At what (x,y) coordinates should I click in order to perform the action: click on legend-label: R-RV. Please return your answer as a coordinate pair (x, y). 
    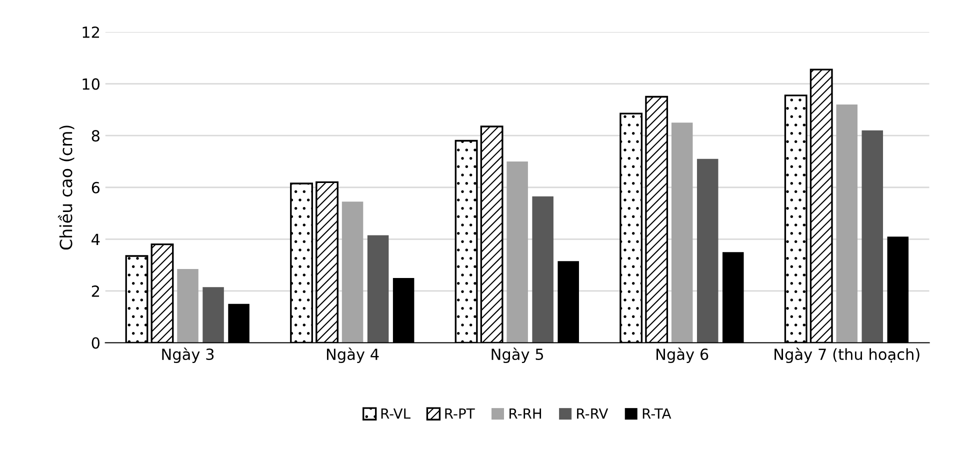
    Looking at the image, I should click on (592, 413).